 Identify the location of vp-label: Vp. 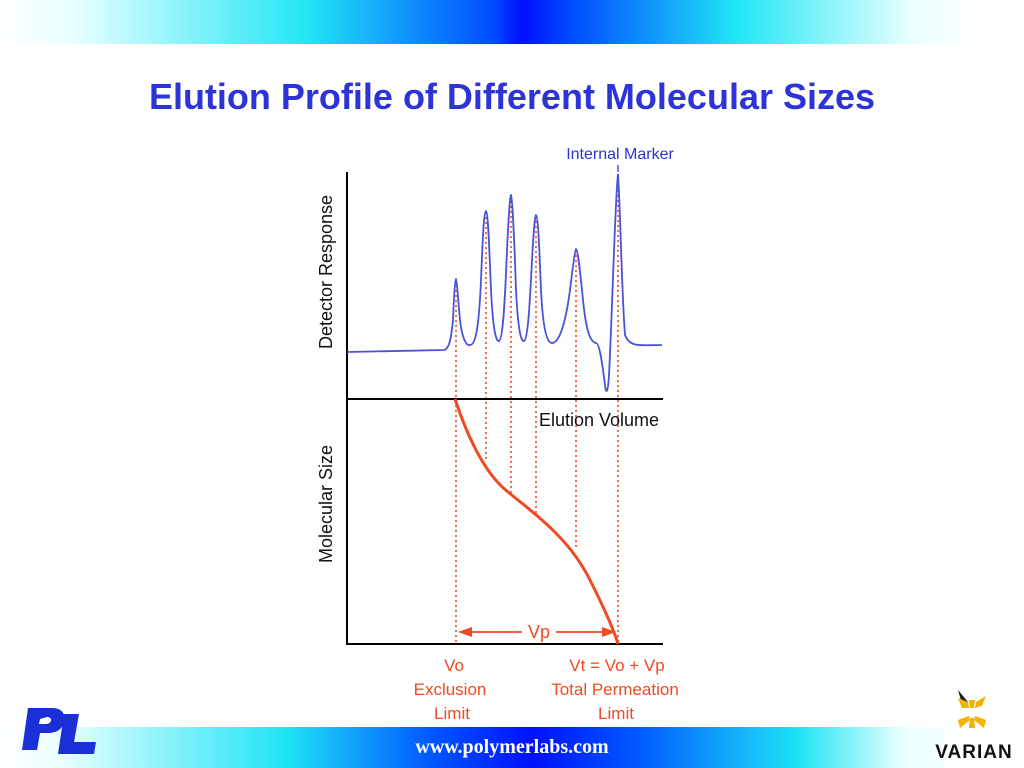
(539, 632).